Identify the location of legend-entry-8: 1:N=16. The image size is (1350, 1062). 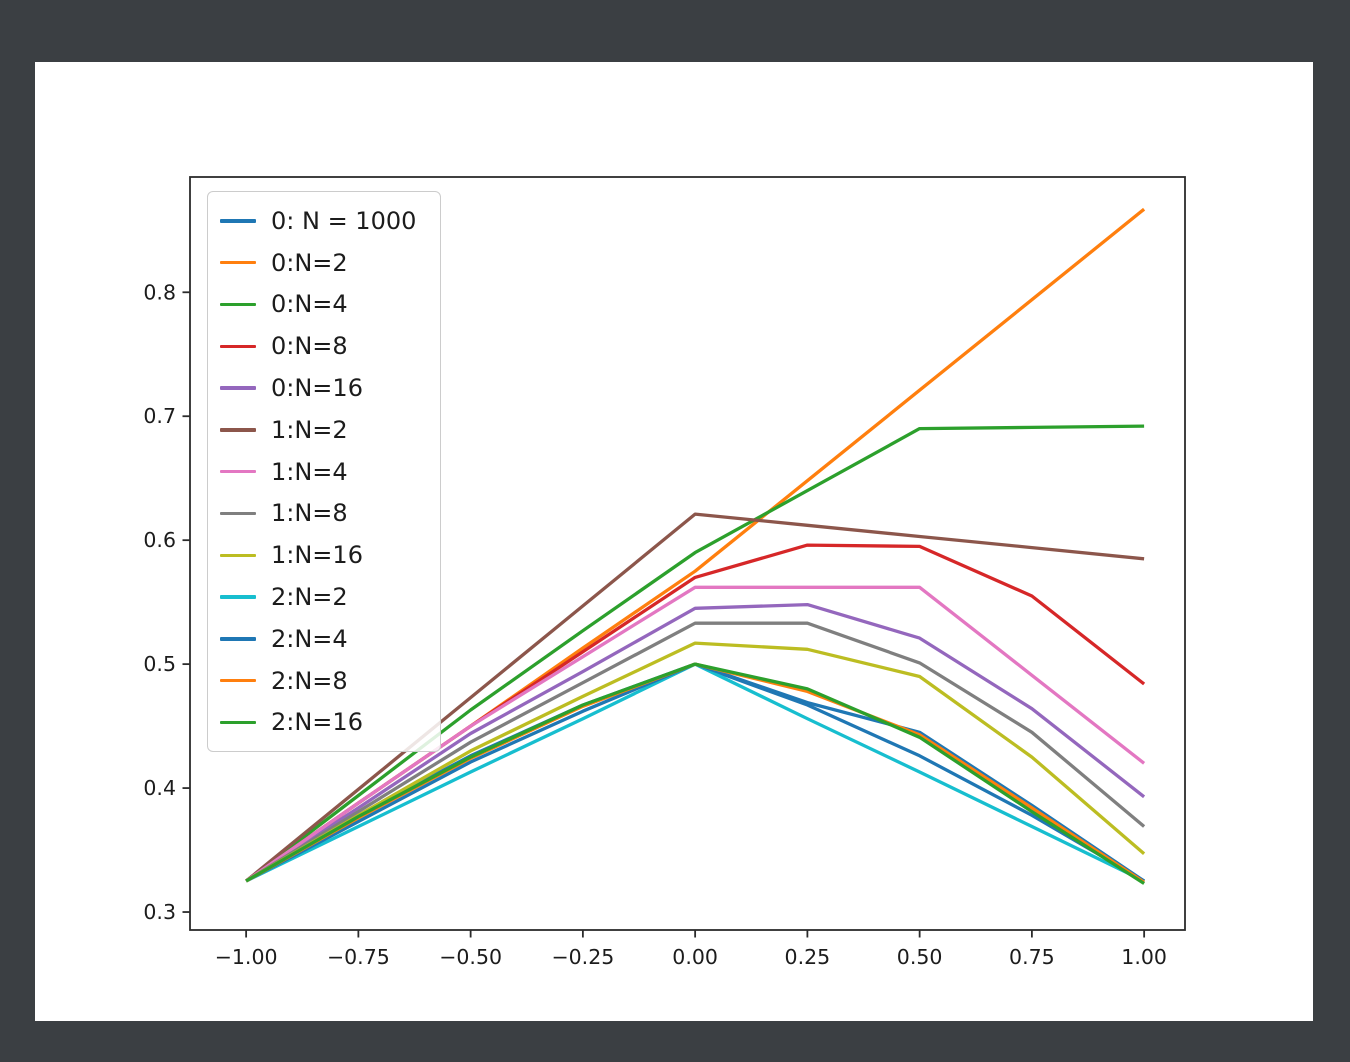
(318, 555).